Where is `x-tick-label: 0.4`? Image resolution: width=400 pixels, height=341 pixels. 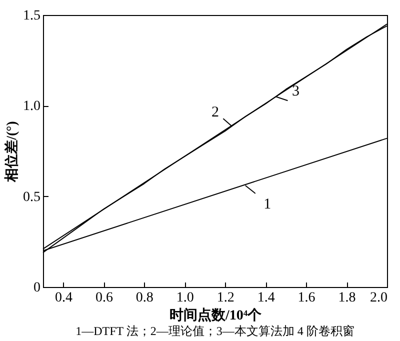 x-tick-label: 0.4 is located at coordinates (63, 298).